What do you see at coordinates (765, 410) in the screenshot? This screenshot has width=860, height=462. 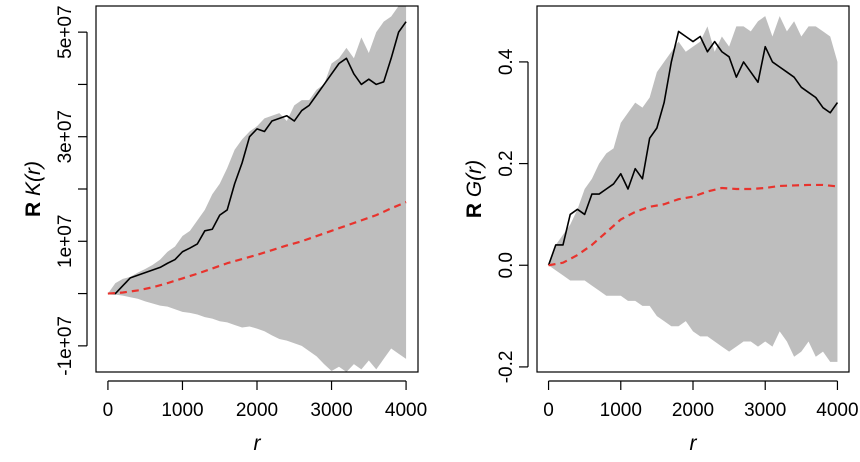 I see `right-x-tick-label: 3000` at bounding box center [765, 410].